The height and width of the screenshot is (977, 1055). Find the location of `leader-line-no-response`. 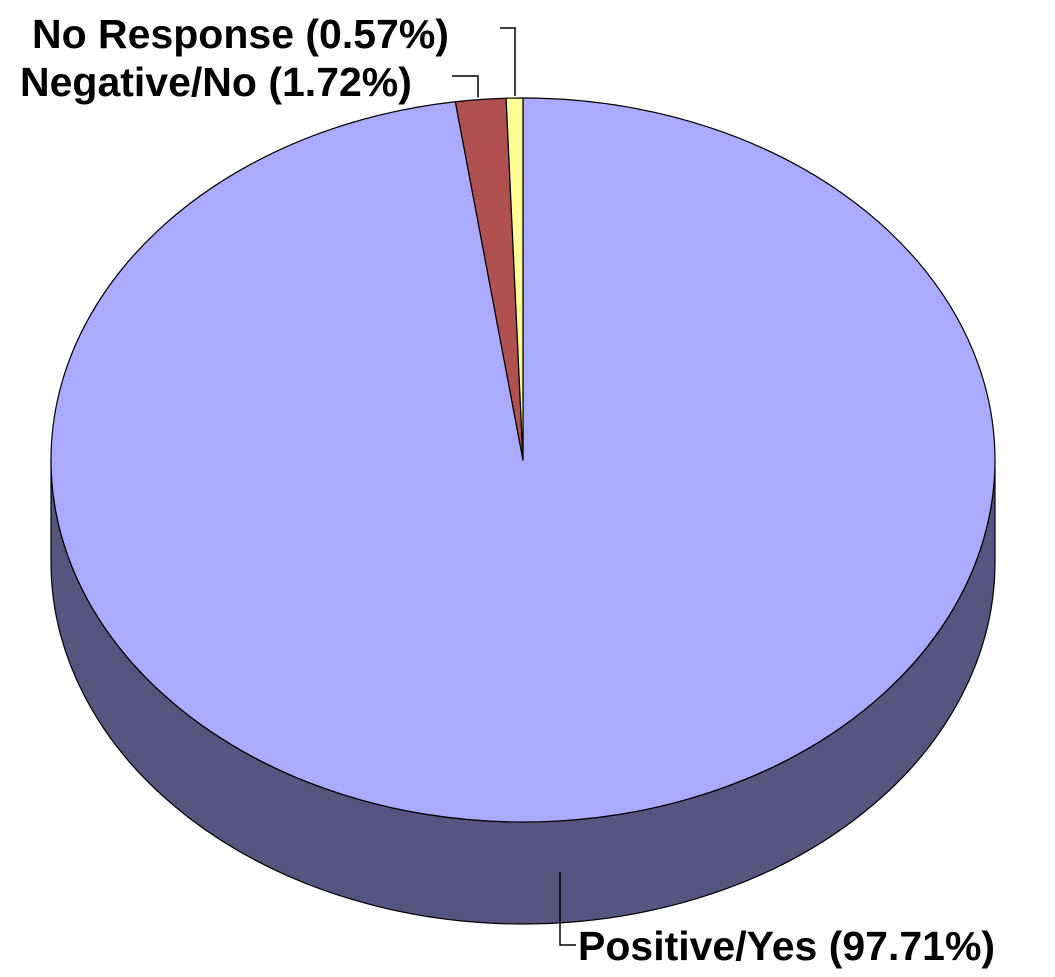

leader-line-no-response is located at coordinates (508, 62).